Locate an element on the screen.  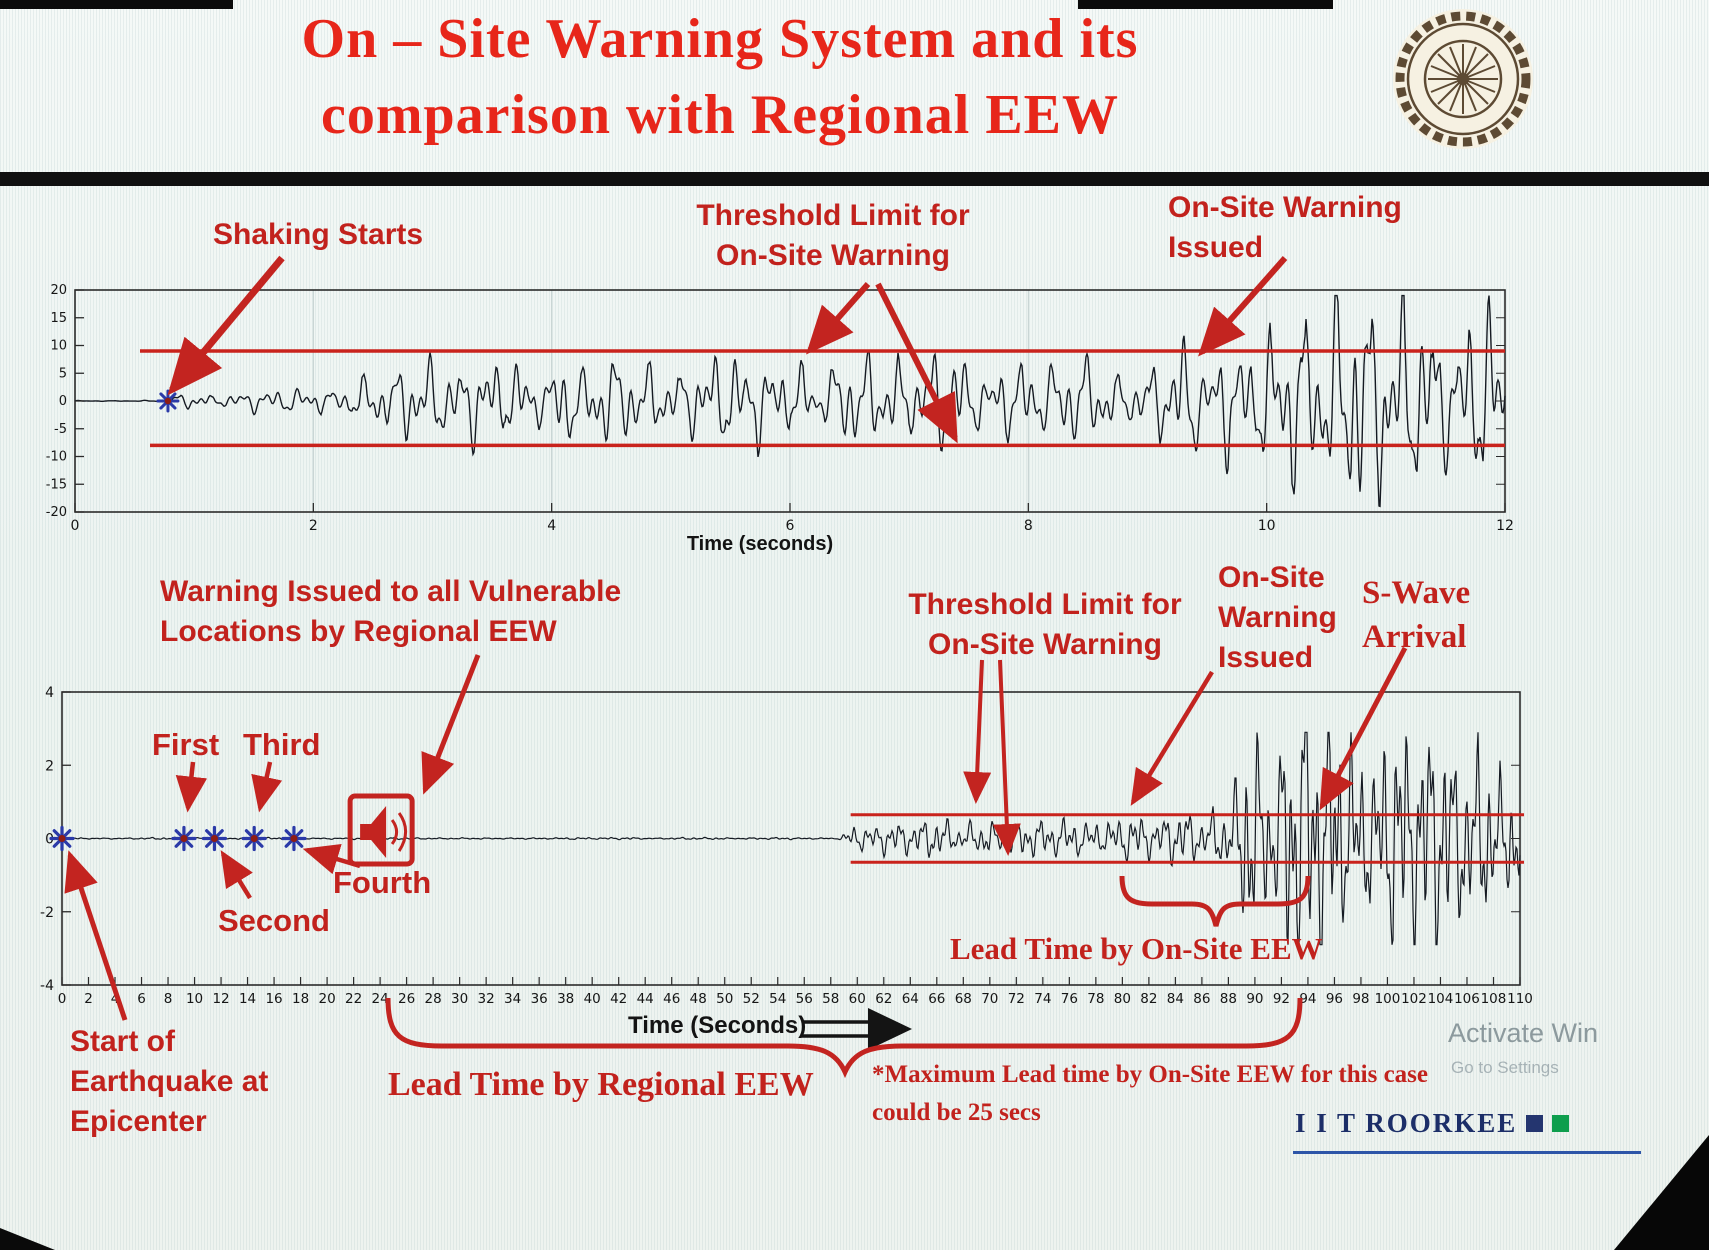
svg-text: 15 is located at coordinates (58, 318).